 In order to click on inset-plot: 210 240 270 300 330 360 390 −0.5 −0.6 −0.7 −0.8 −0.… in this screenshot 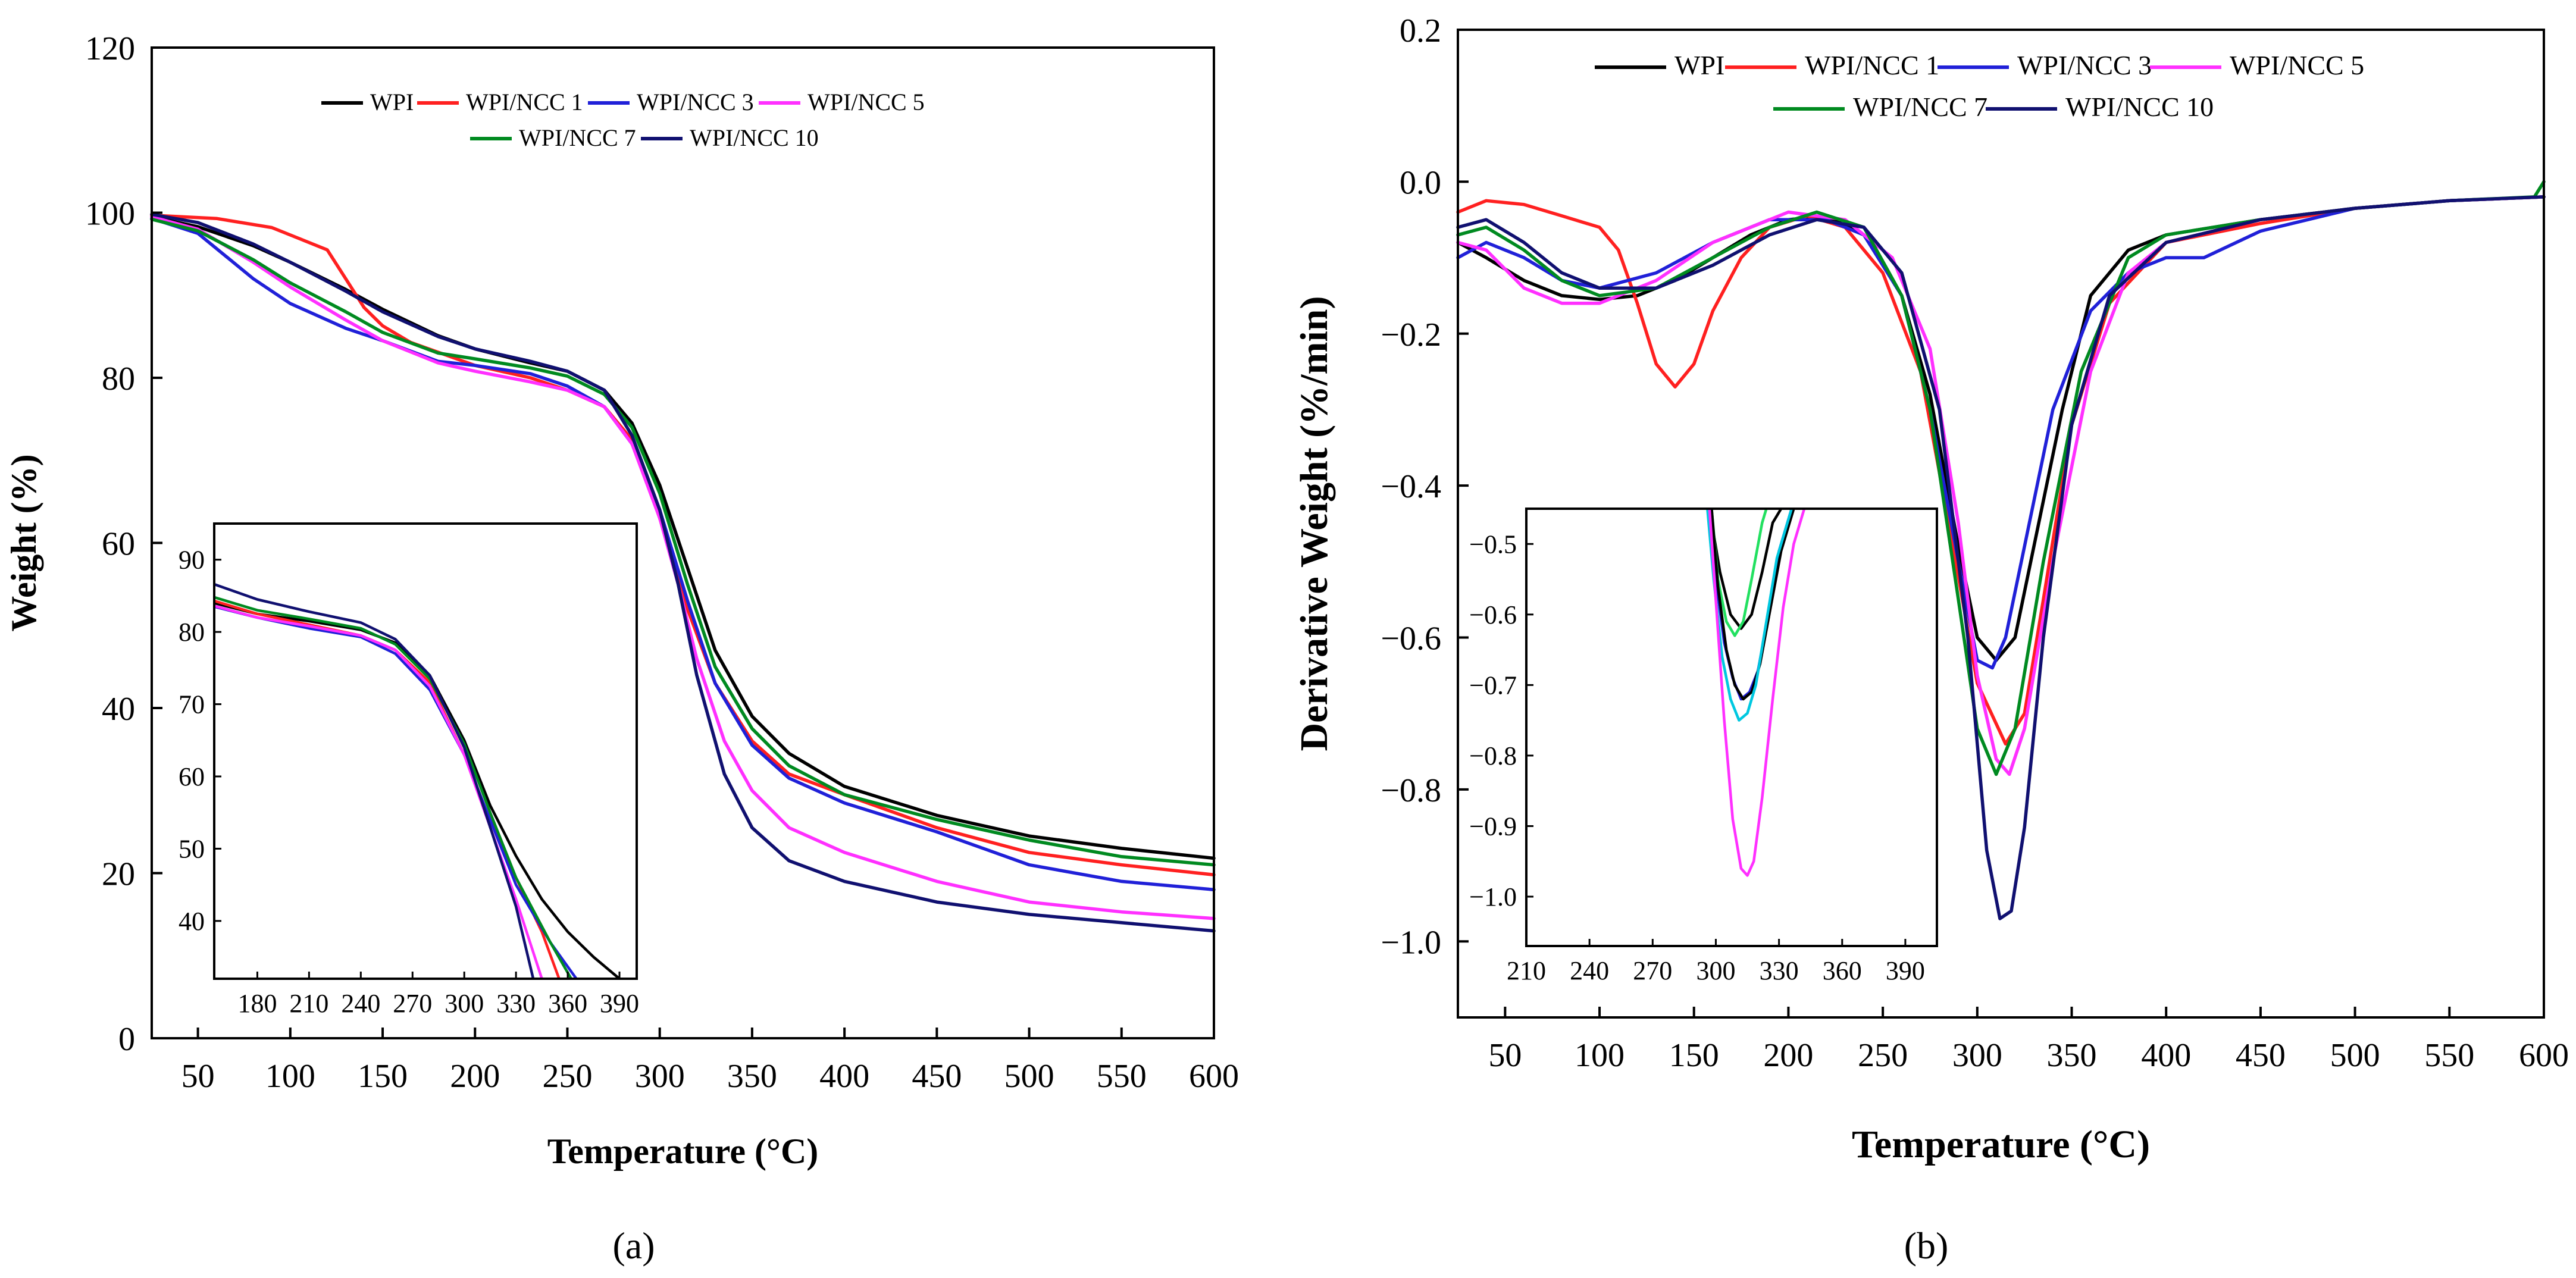, I will do `click(1703, 746)`.